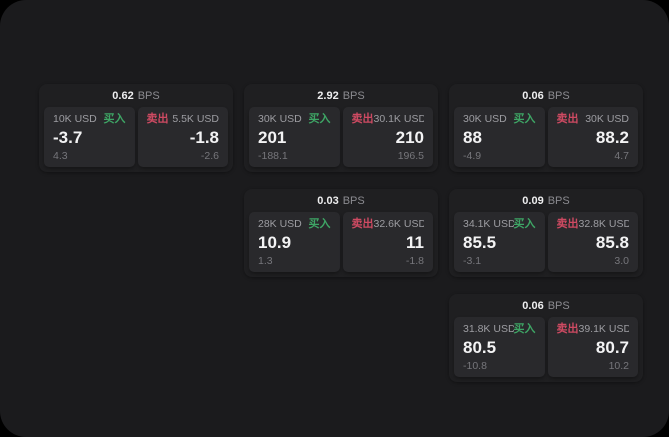  Describe the element at coordinates (273, 155) in the screenshot. I see `buy-delta: -188.1` at that location.